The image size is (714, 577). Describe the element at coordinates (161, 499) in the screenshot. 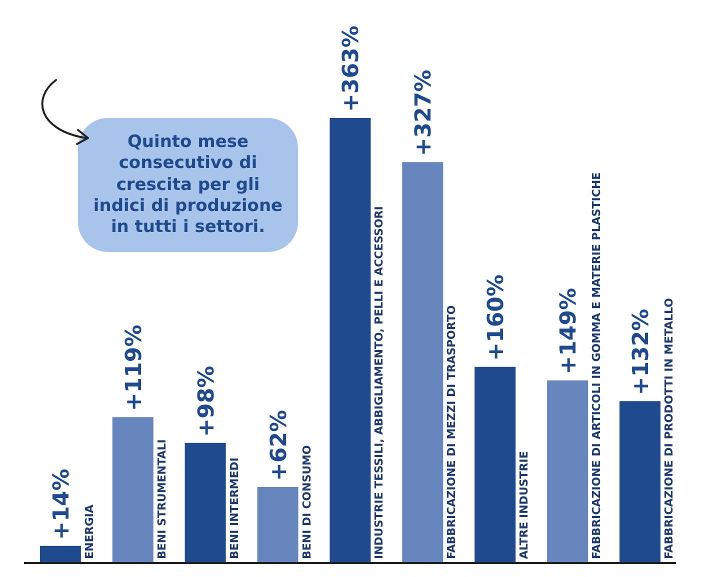

I see `x-tick-label: BENI STRUMENTALI` at that location.